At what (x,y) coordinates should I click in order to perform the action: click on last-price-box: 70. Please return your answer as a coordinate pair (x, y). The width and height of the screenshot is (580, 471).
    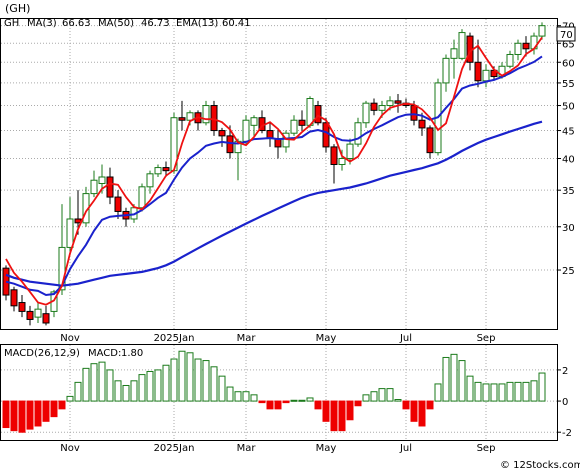
    Looking at the image, I should click on (566, 34).